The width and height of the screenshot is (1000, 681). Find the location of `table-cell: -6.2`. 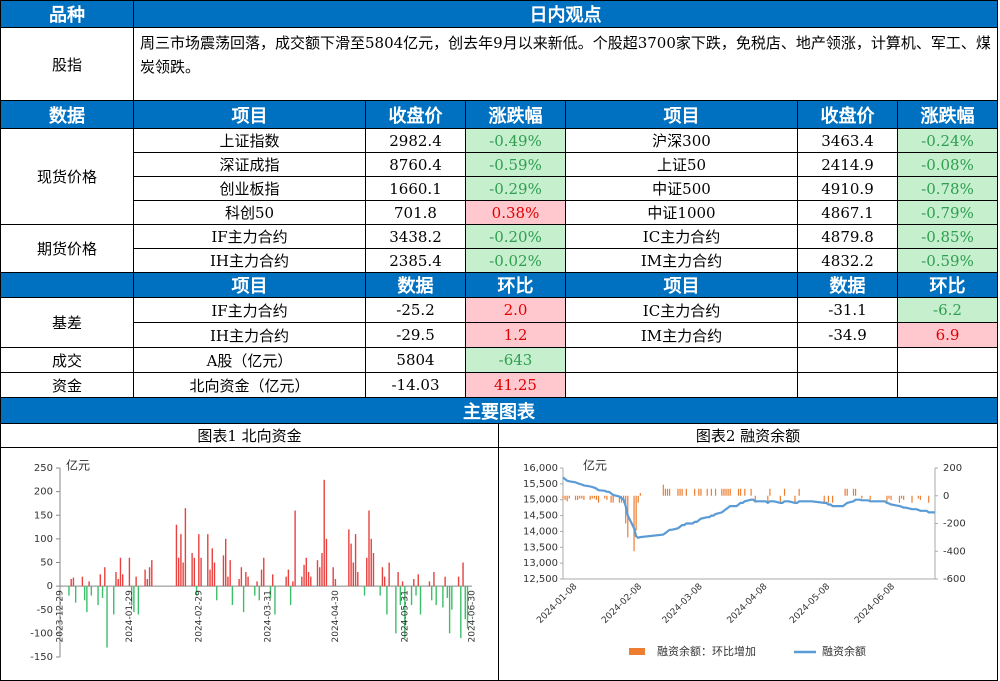

table-cell: -6.2 is located at coordinates (947, 310).